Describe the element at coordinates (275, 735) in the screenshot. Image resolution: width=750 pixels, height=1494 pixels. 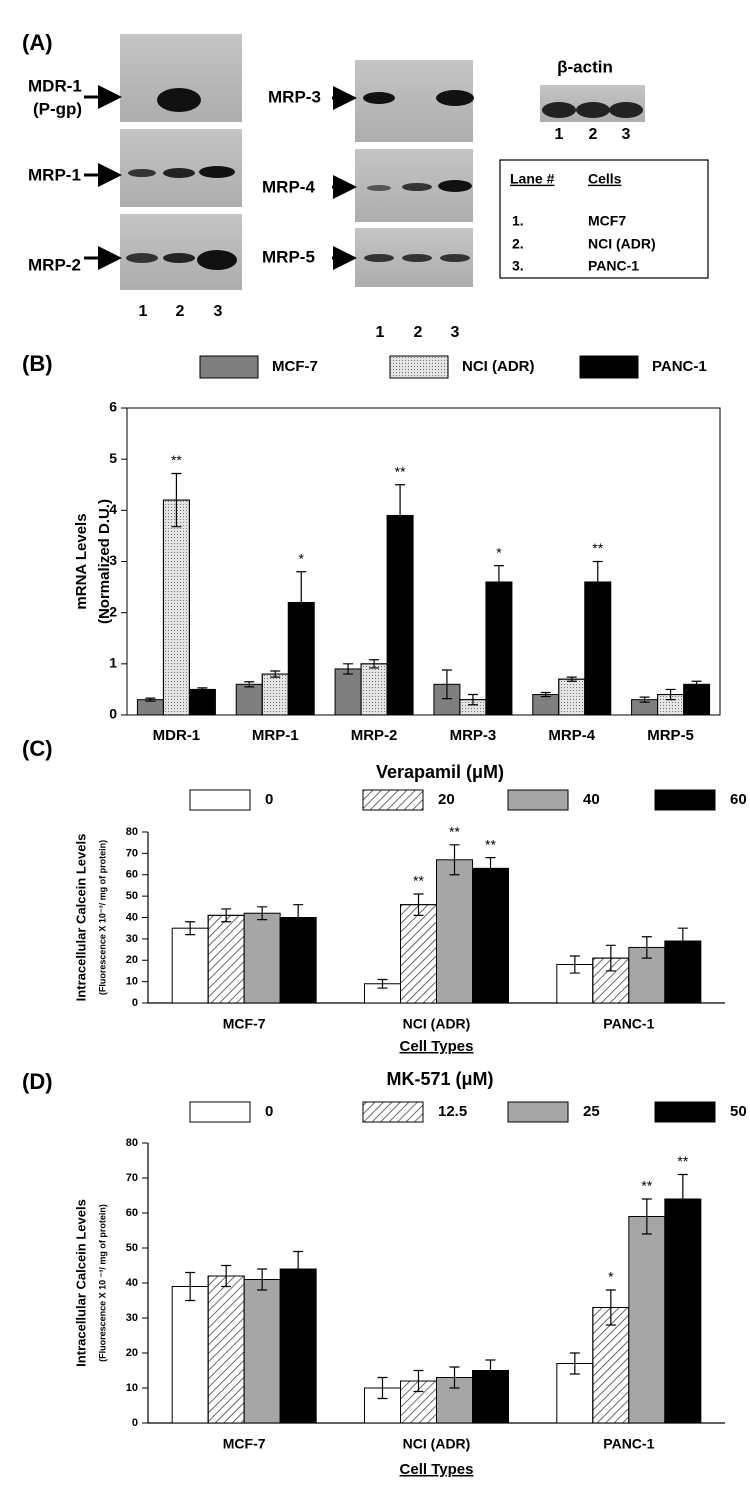
I see `x-tick-label: MRP-1` at that location.